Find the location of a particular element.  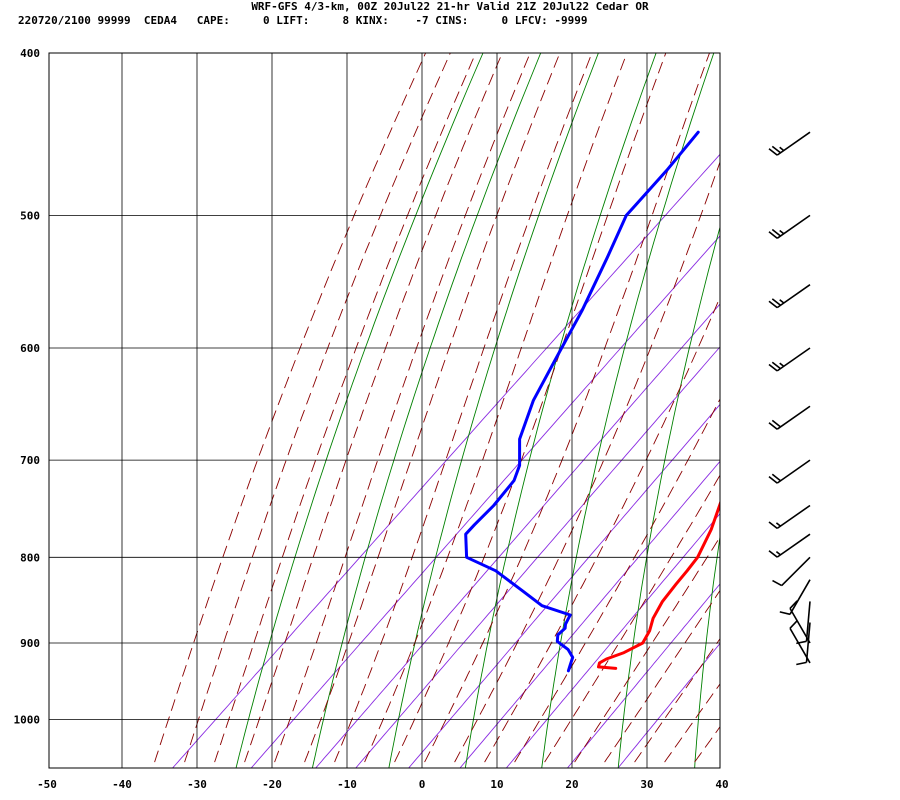

temperature-tick-label: -10 is located at coordinates (347, 784).